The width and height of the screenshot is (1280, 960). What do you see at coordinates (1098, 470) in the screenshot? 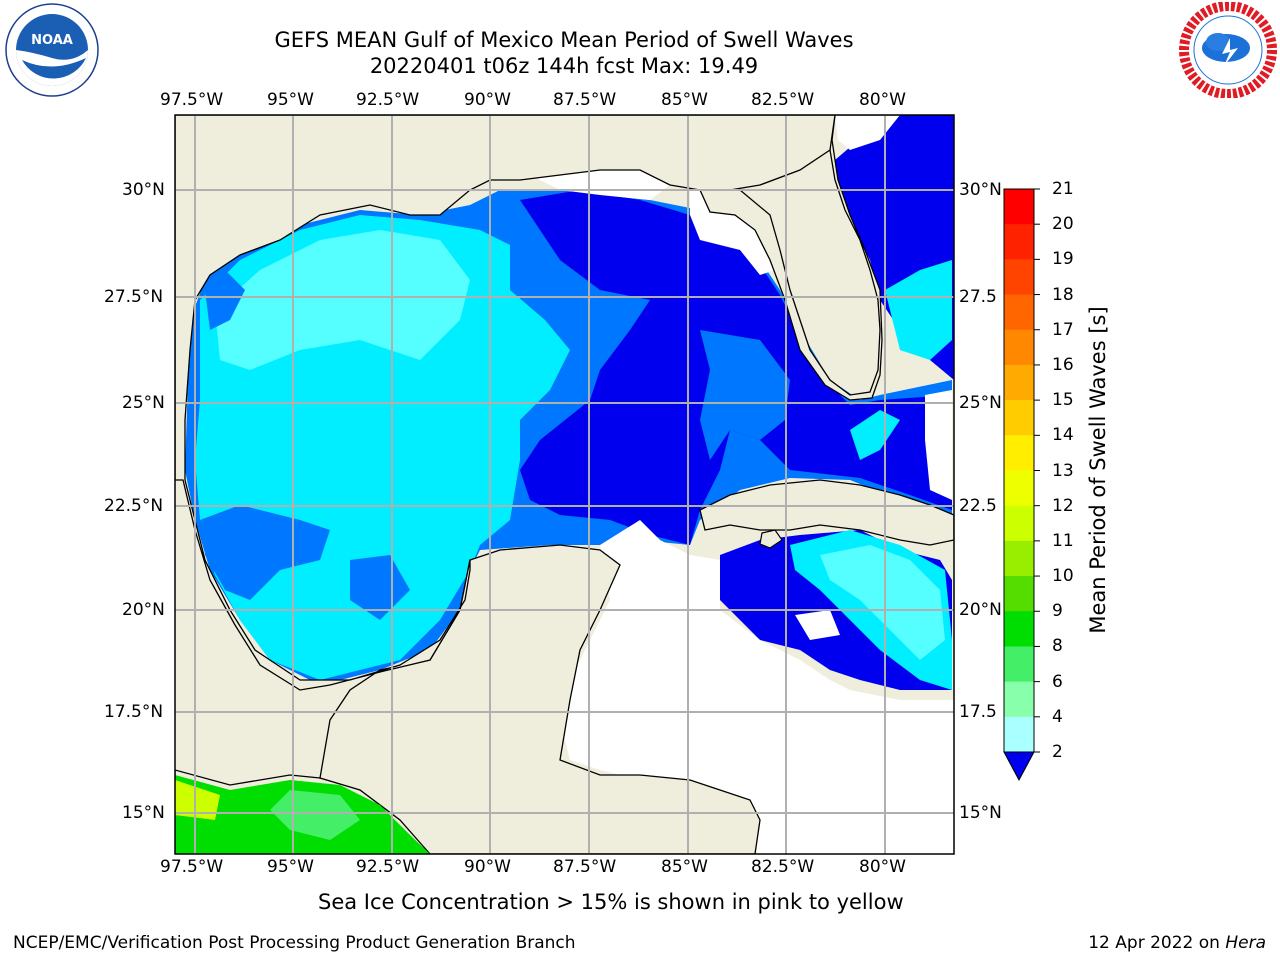
I see `colorbar-title: Mean Period of Swell Waves [s]` at bounding box center [1098, 470].